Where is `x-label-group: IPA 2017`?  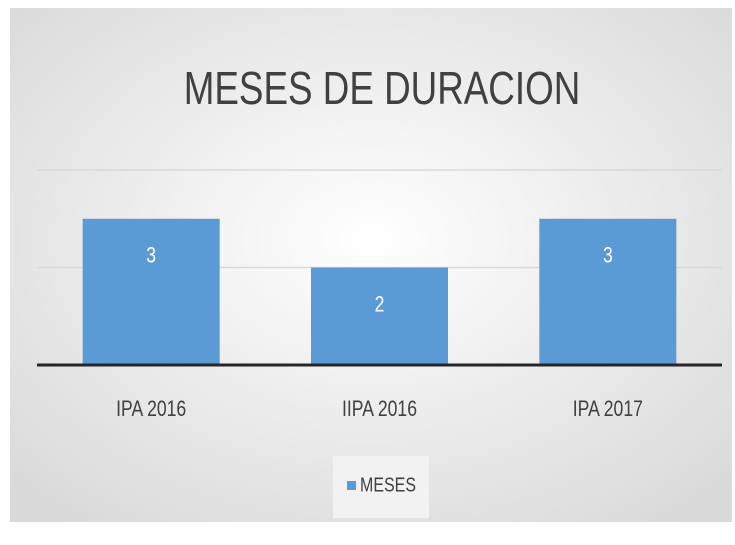
x-label-group: IPA 2017 is located at coordinates (608, 409).